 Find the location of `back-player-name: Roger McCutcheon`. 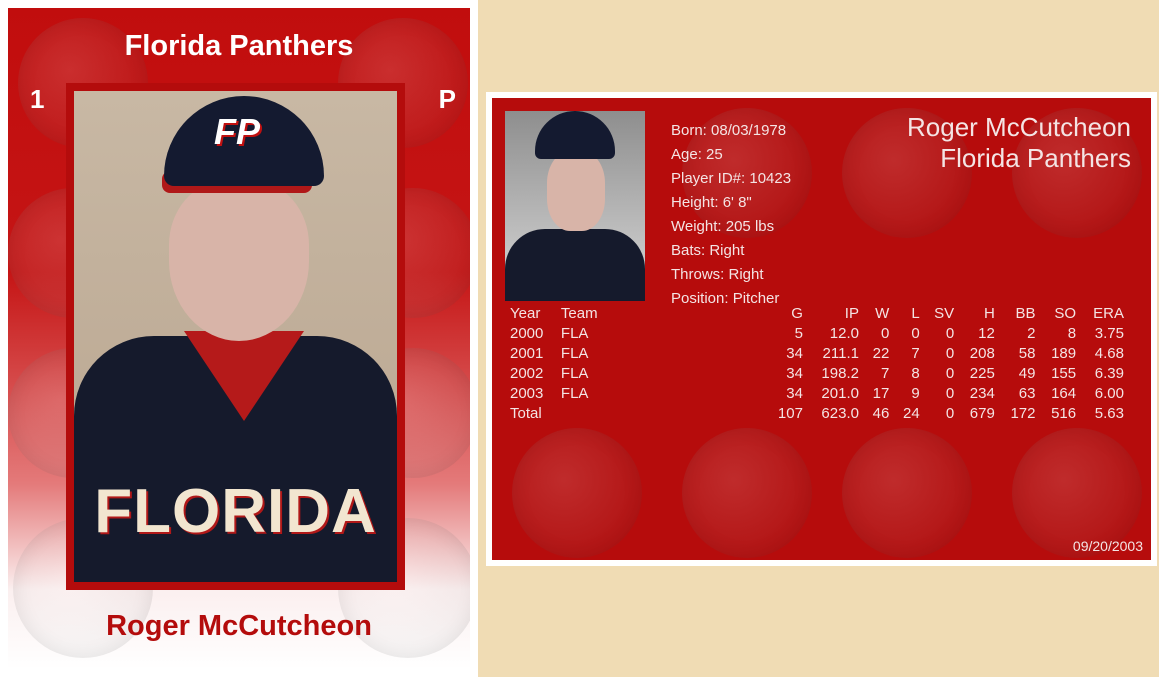

back-player-name: Roger McCutcheon is located at coordinates (1019, 127).